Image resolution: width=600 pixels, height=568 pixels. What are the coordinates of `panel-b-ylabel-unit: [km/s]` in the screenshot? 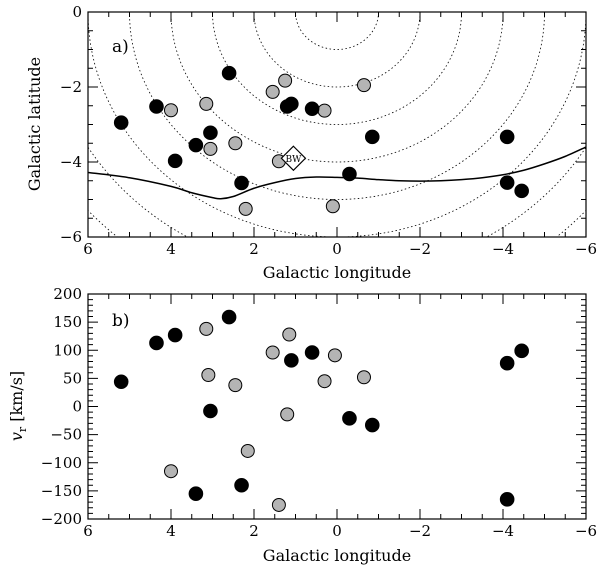 It's located at (16, 399).